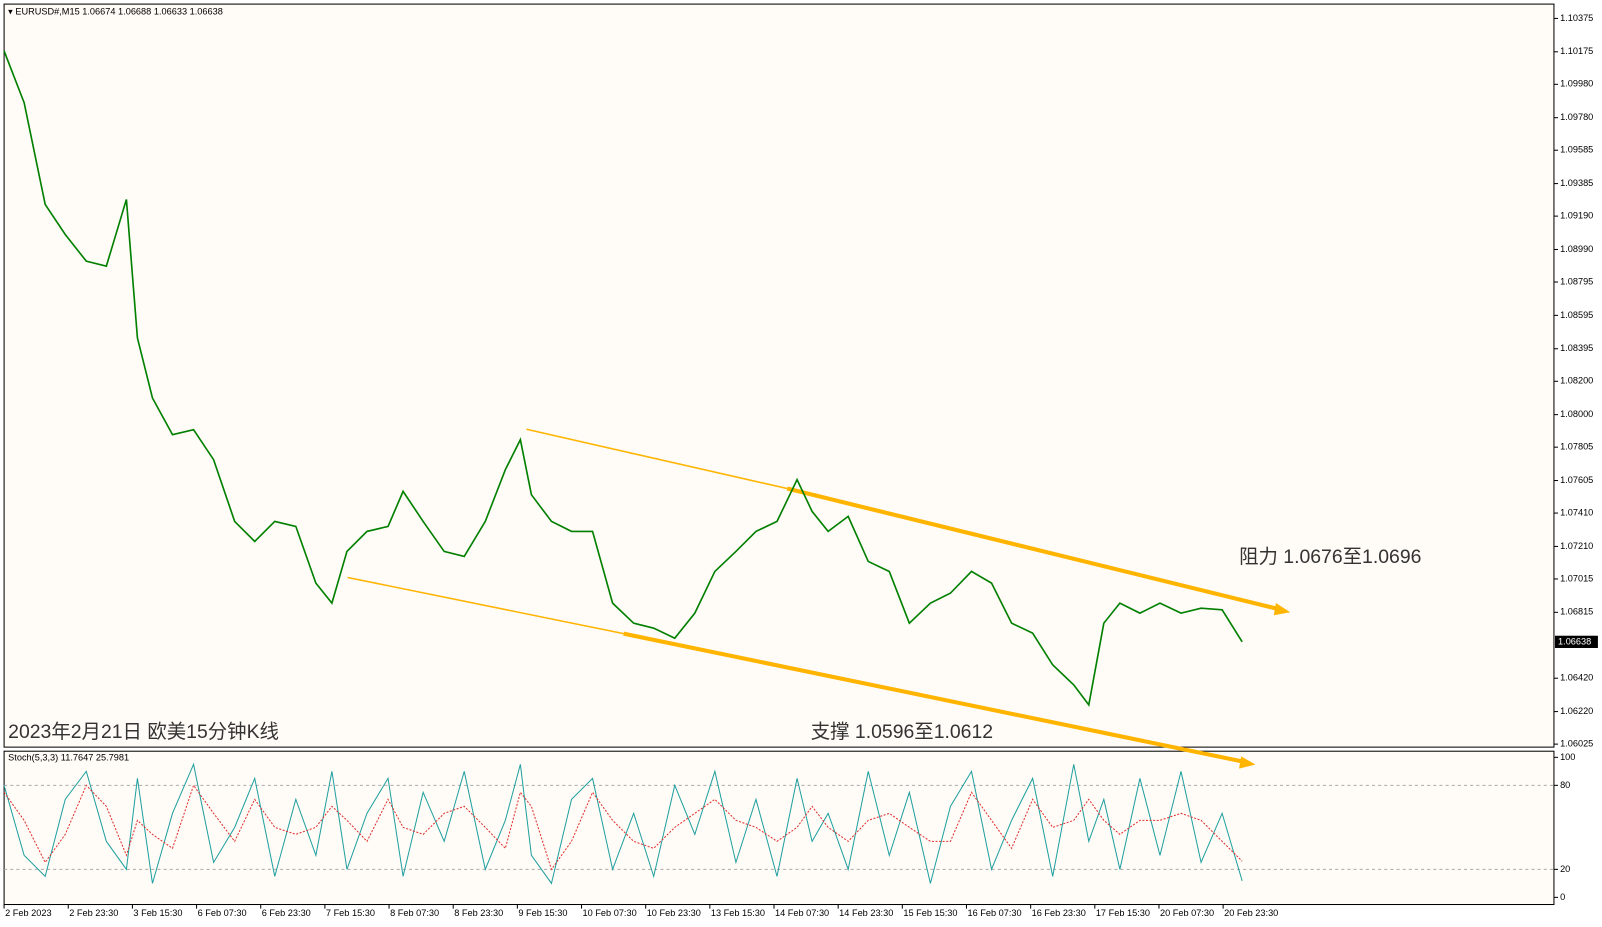  Describe the element at coordinates (1576, 711) in the screenshot. I see `y-tick-label: 1.06220` at that location.